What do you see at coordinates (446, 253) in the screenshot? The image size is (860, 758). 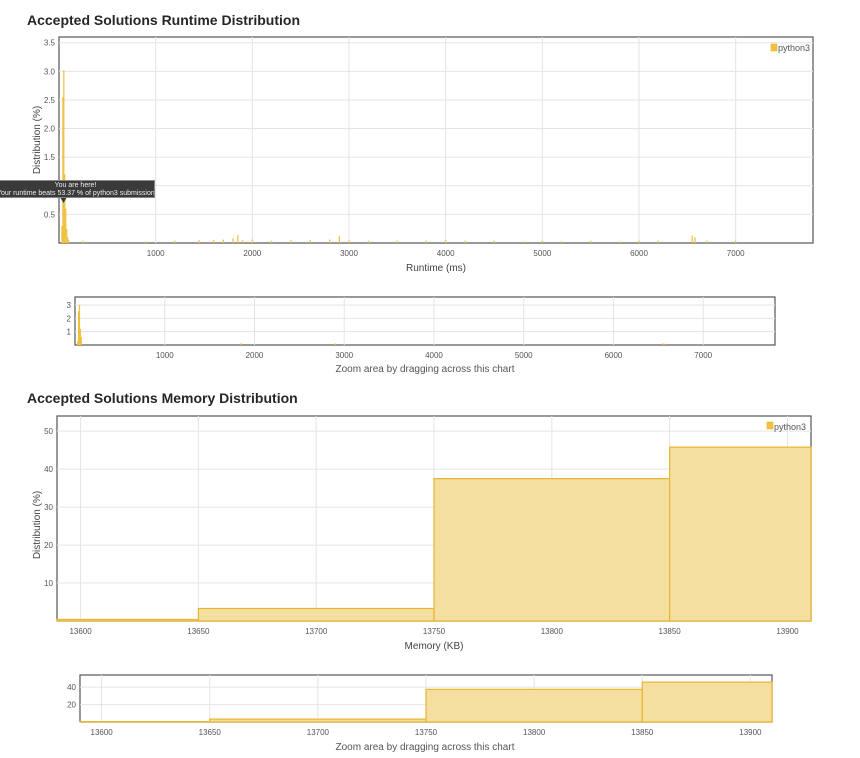 I see `runtime-x-tick-label: 4000` at bounding box center [446, 253].